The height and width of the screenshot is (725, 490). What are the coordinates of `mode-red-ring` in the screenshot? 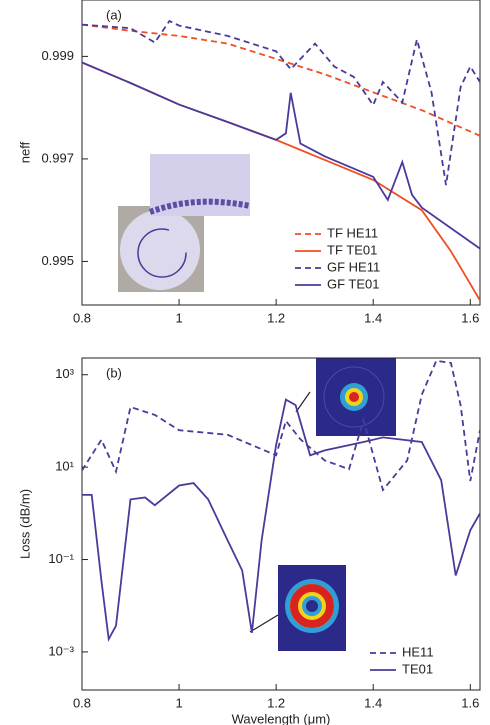 It's located at (312, 606).